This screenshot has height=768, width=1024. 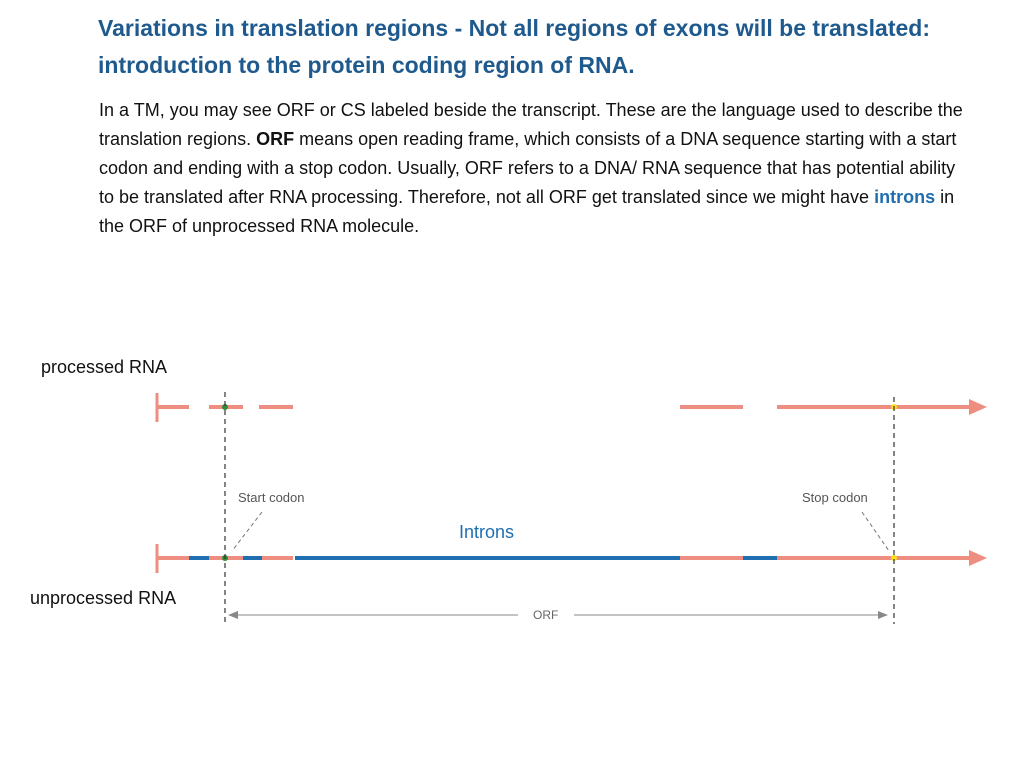 What do you see at coordinates (883, 615) in the screenshot?
I see `orf-arrow-right-head` at bounding box center [883, 615].